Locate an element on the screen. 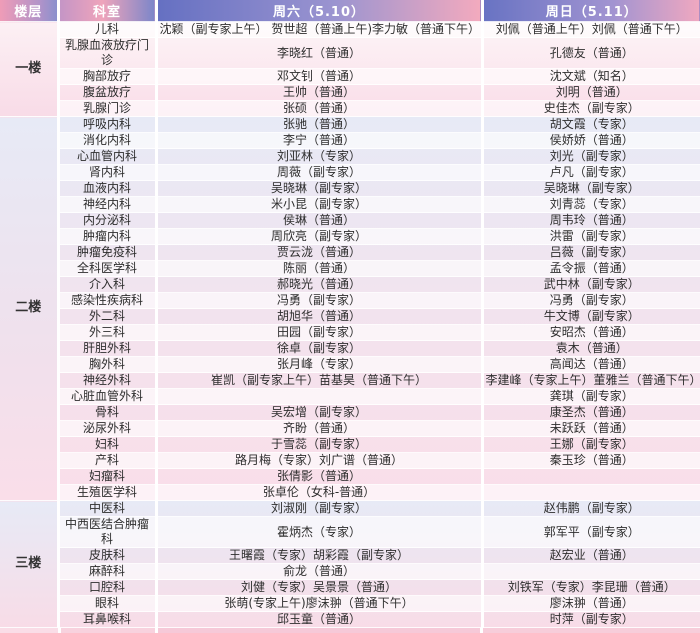 The width and height of the screenshot is (700, 633). saturday-schedule-cell: 刘健（专家）吴景景（普通） is located at coordinates (320, 587).